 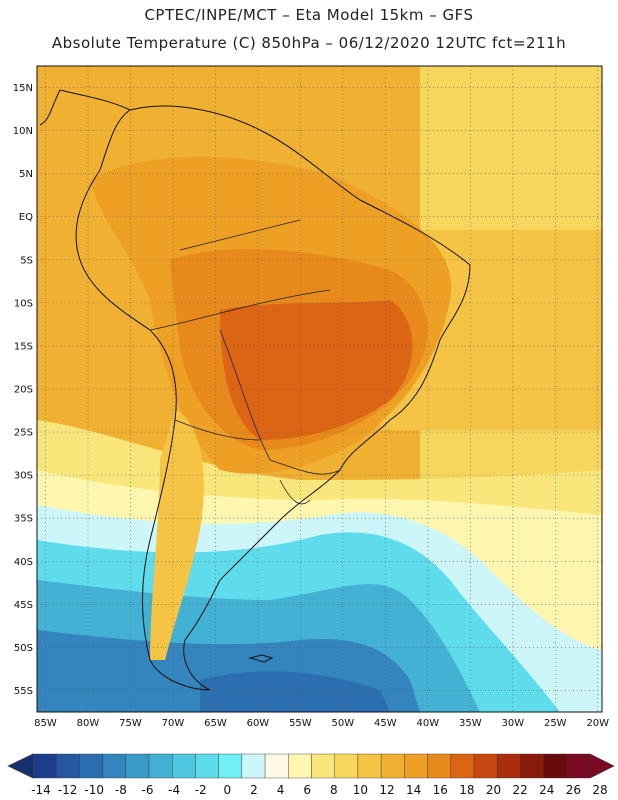 What do you see at coordinates (173, 723) in the screenshot?
I see `lon-tick-label: 70W` at bounding box center [173, 723].